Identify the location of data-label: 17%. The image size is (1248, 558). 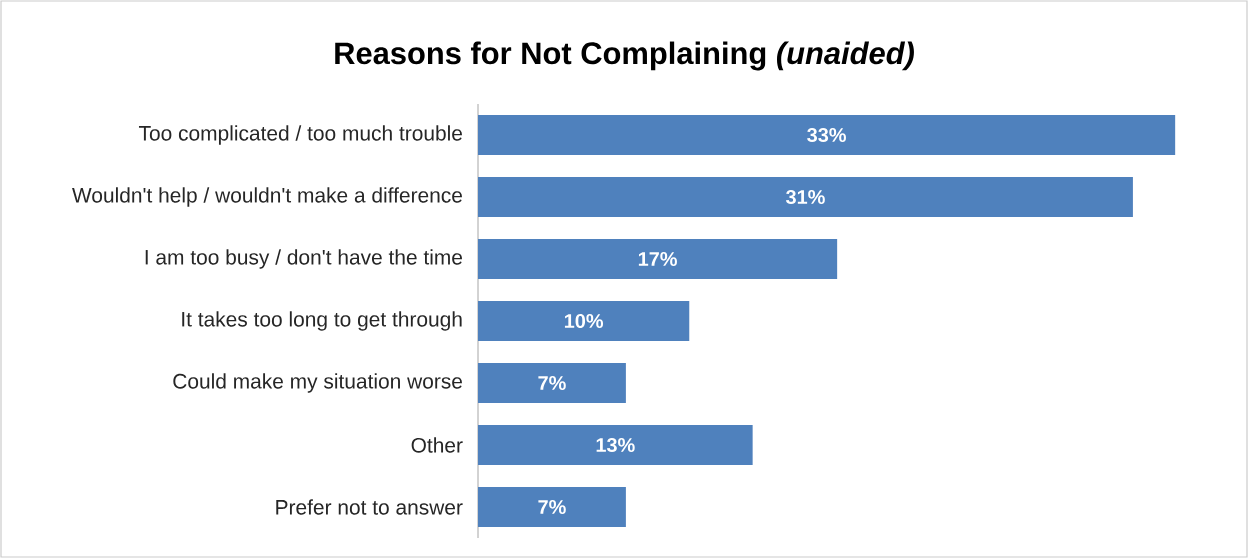
(657, 259).